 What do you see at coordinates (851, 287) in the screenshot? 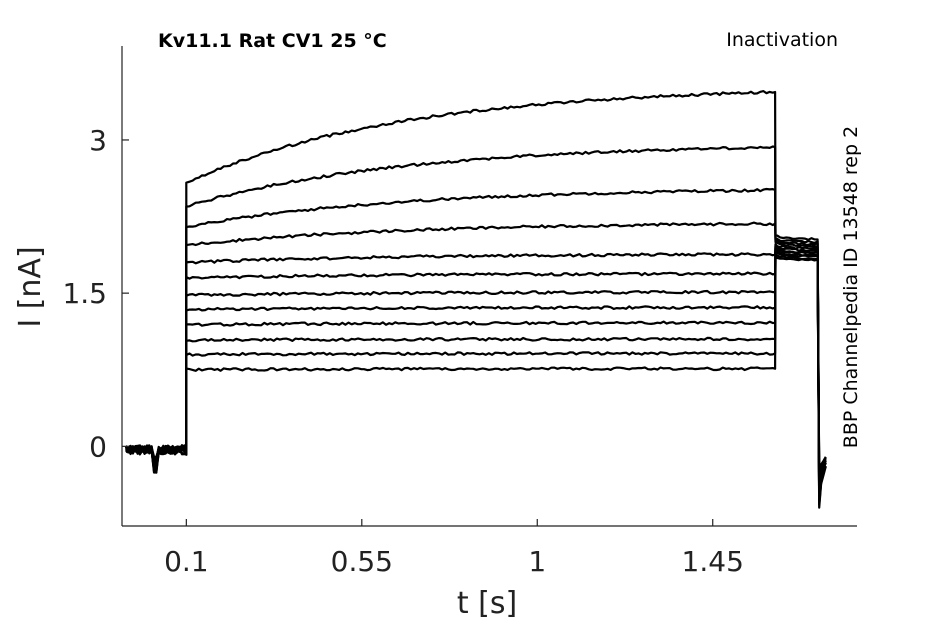
I see `source-label: BBP Channelpedia ID 13548 rep 2` at bounding box center [851, 287].